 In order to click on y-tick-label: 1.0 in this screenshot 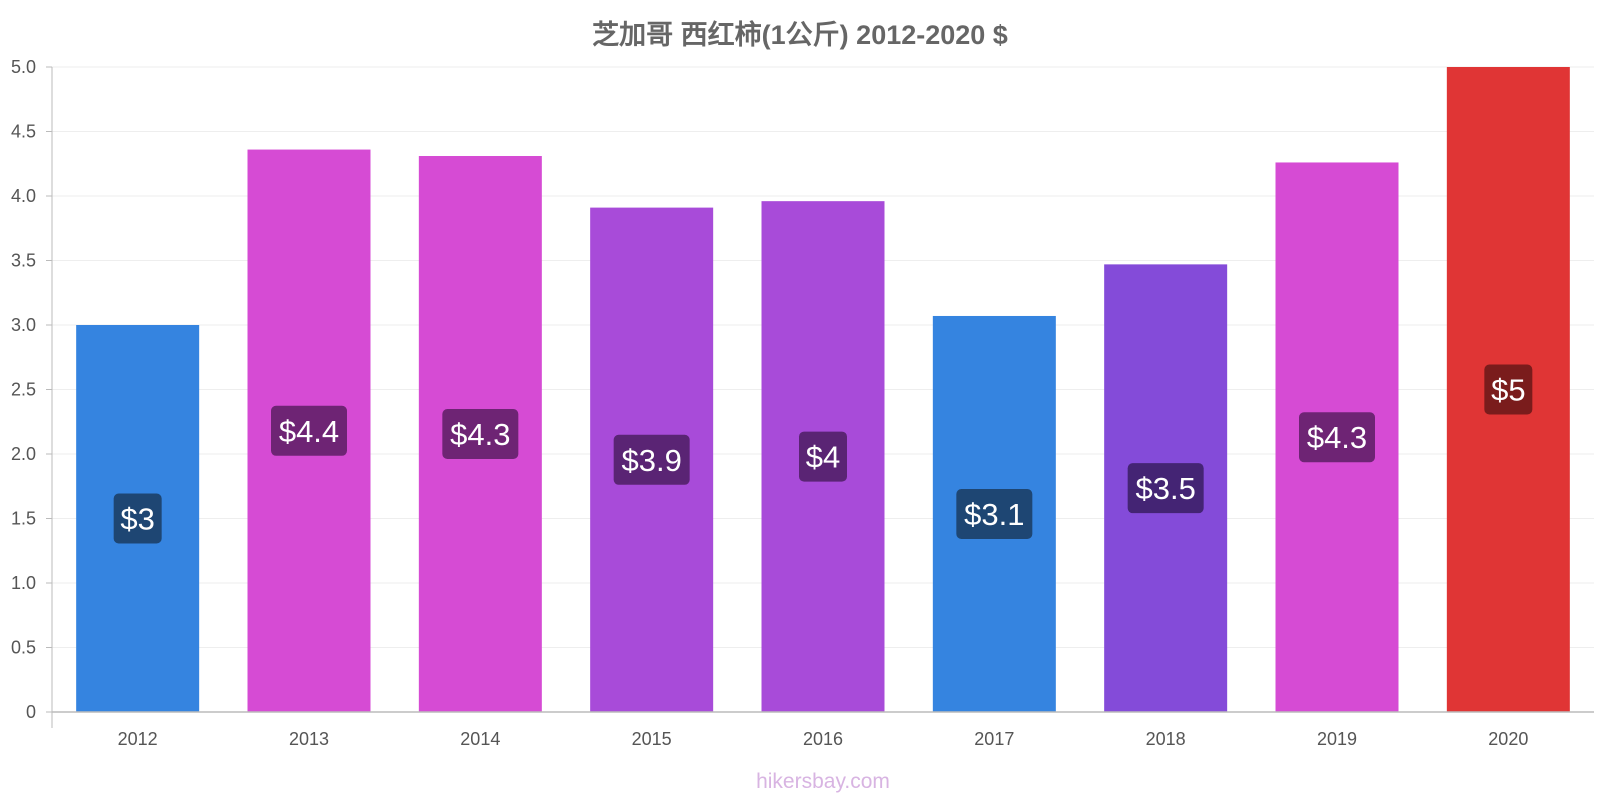, I will do `click(23, 583)`.